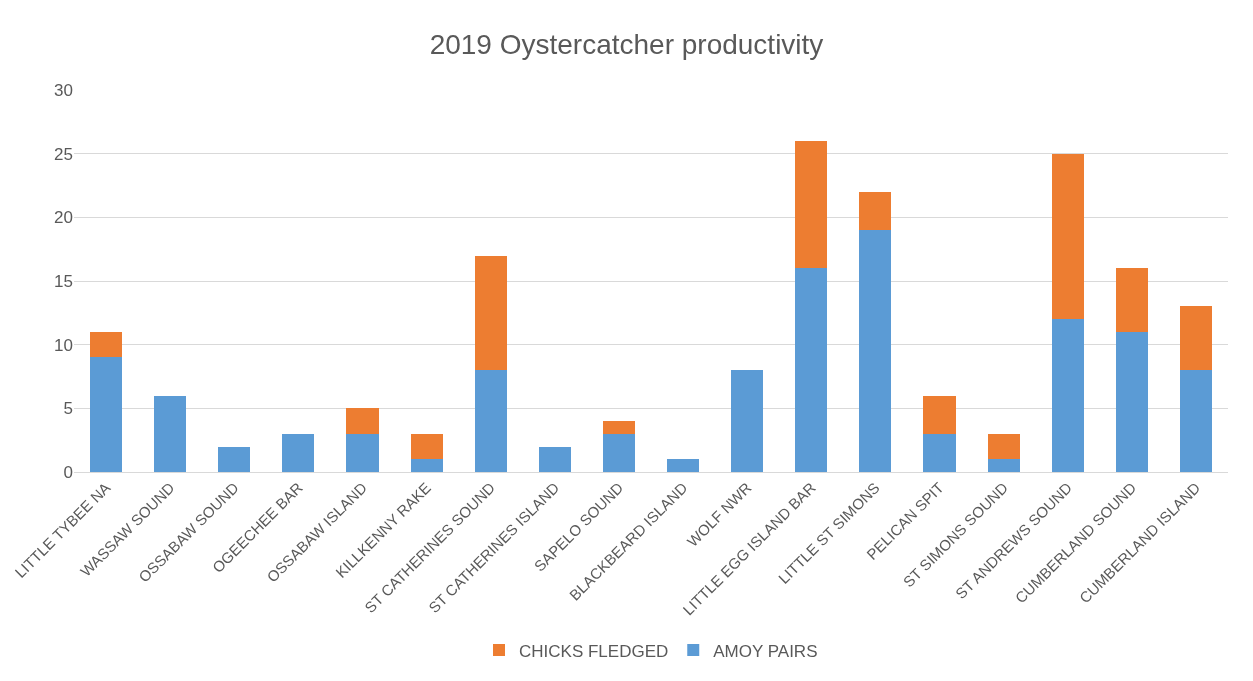 The height and width of the screenshot is (681, 1253). I want to click on y-tick-label: 10, so click(63, 345).